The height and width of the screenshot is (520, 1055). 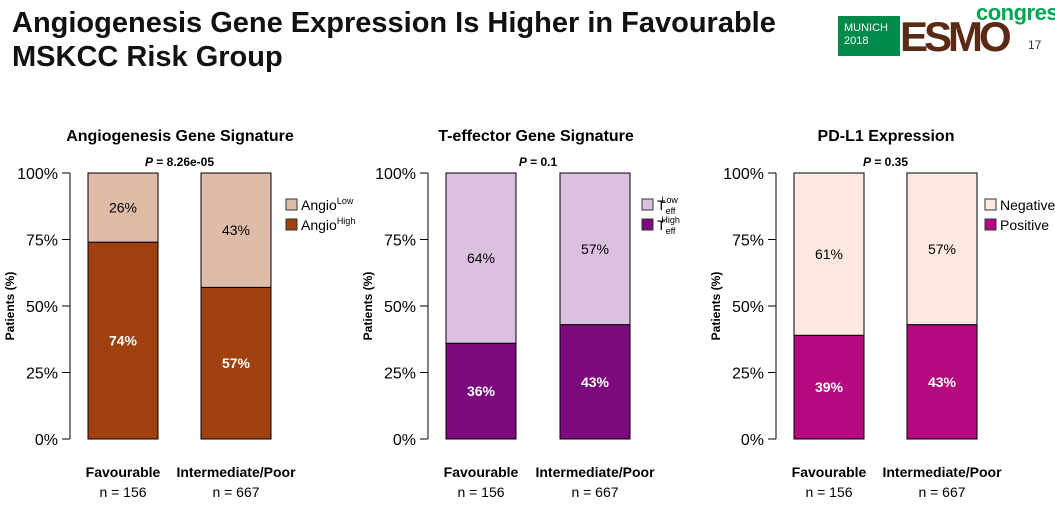 I want to click on chart3-data-label: 39%, so click(x=829, y=387).